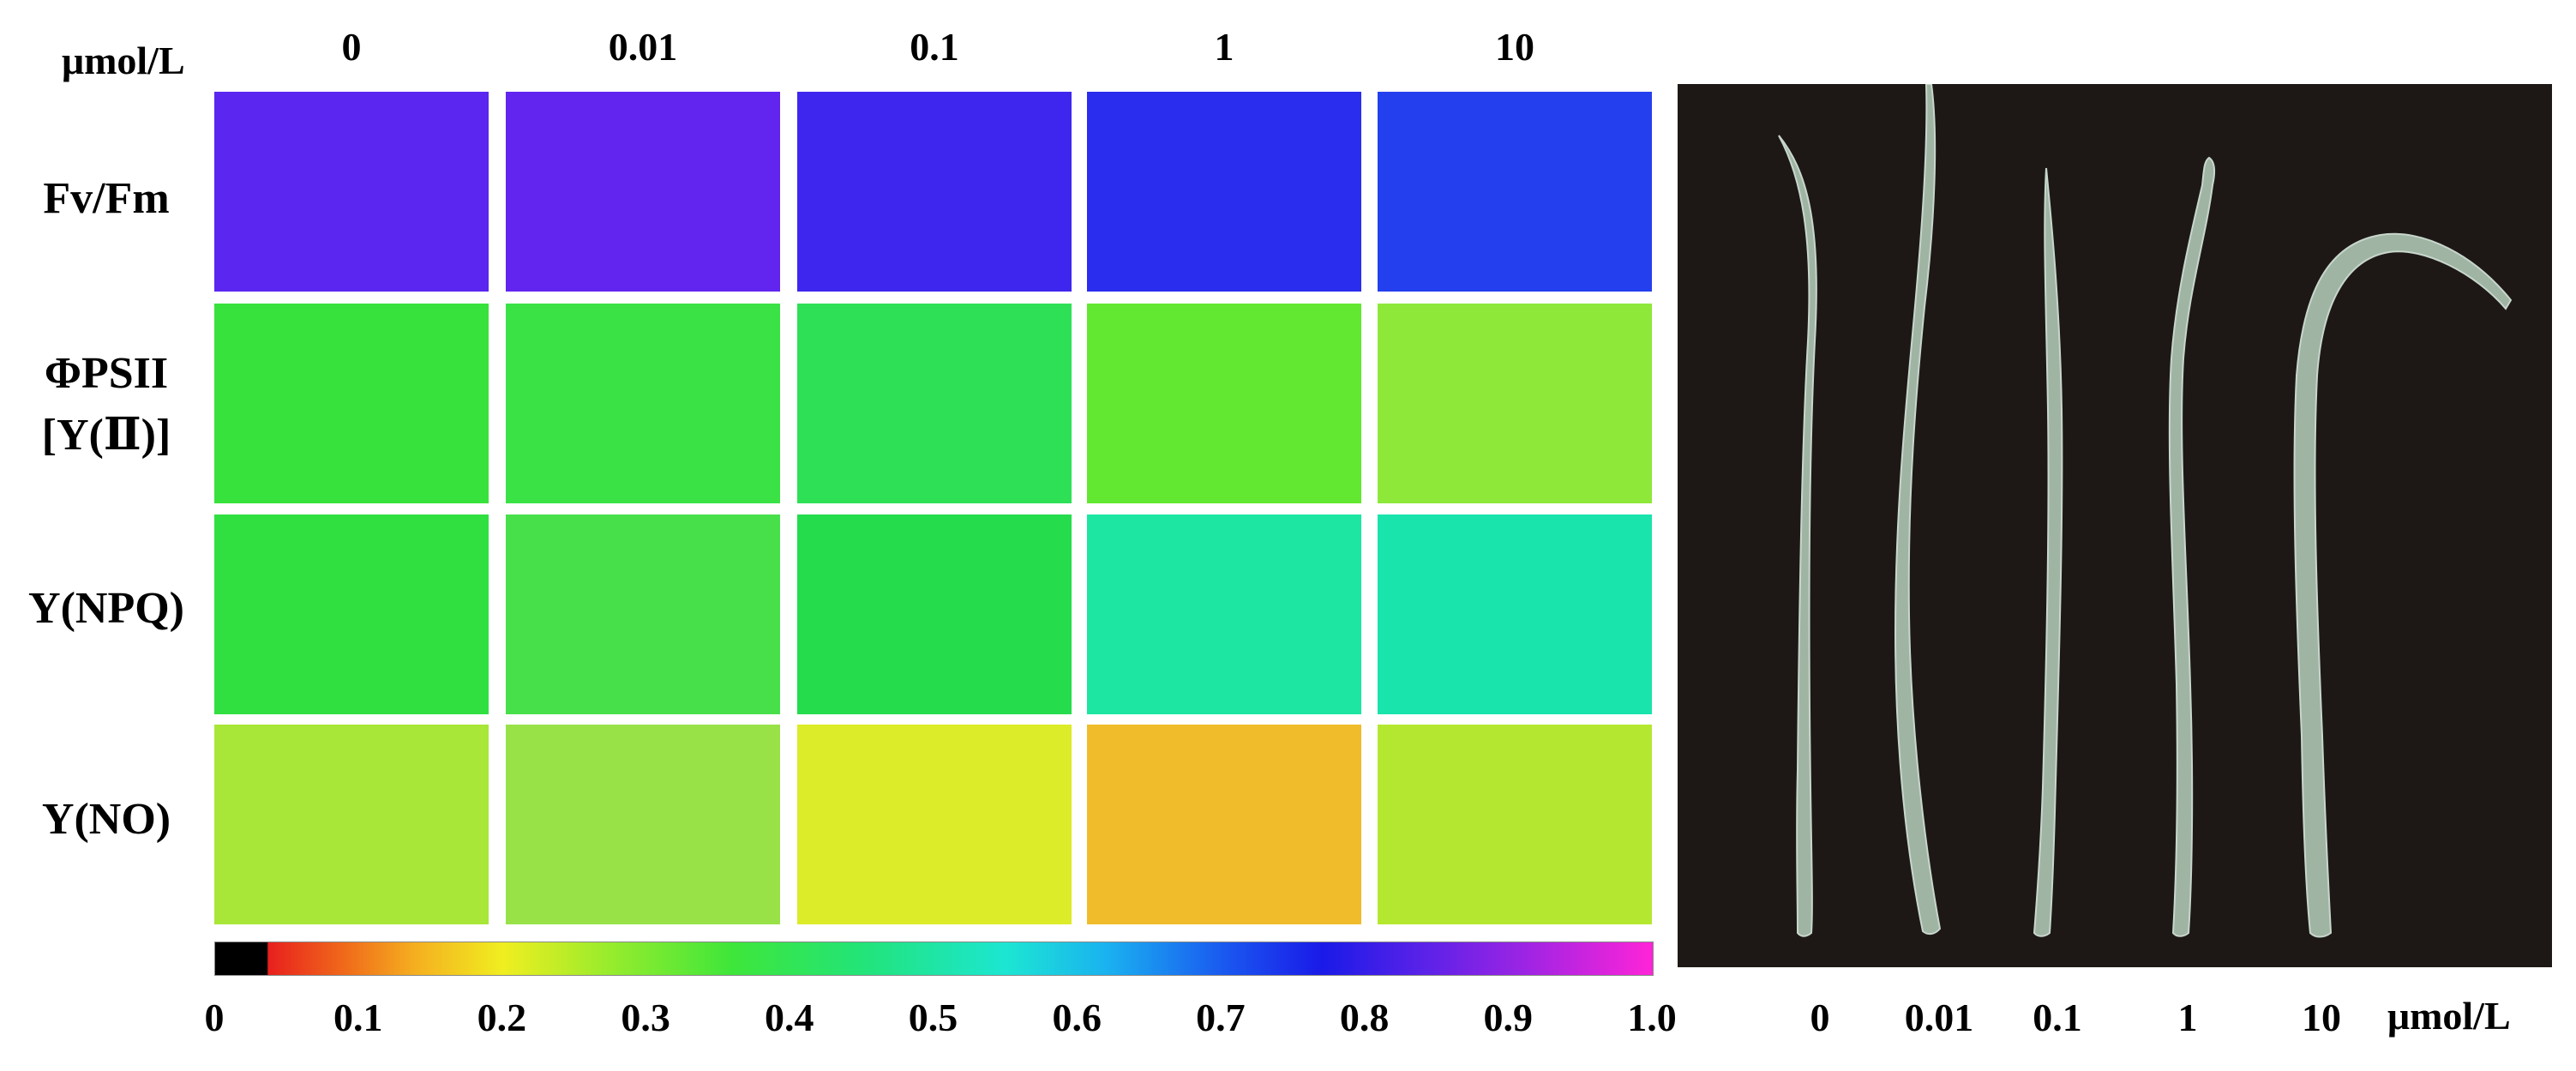  Describe the element at coordinates (933, 1017) in the screenshot. I see `color-scale-tick: 0.5` at that location.